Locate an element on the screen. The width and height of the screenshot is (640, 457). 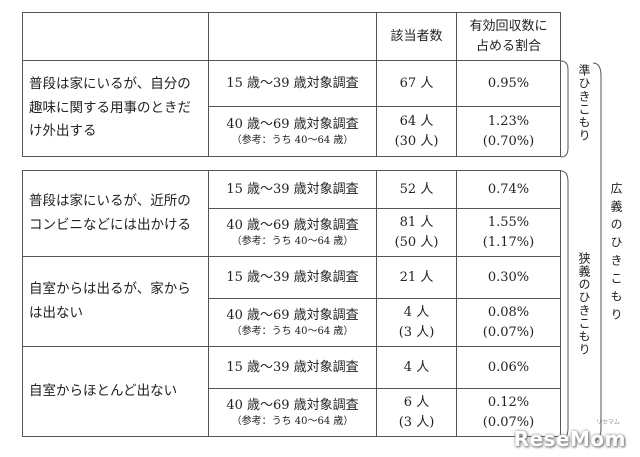
ratio-ref-value: (0.70%) is located at coordinates (508, 141).